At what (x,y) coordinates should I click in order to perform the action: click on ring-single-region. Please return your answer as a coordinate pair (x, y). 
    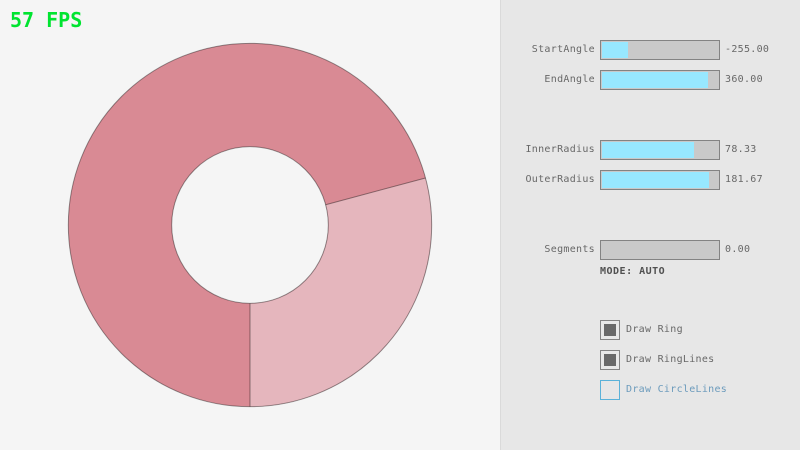
    Looking at the image, I should click on (341, 292).